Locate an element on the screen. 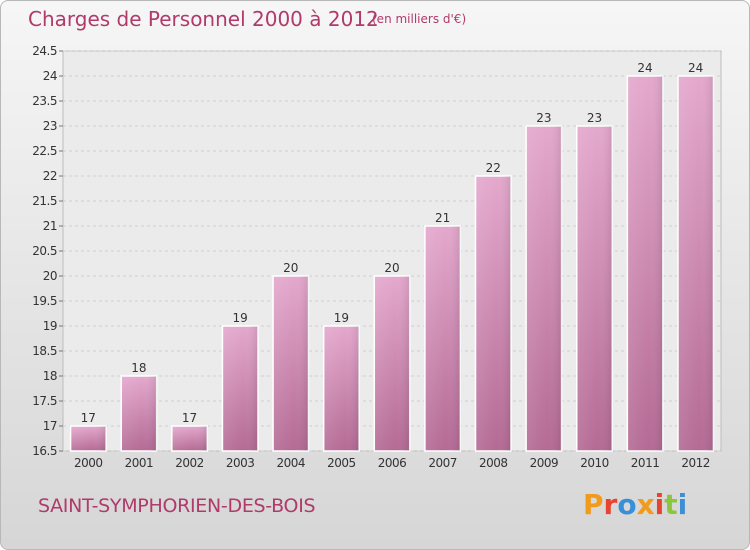  y-tick-label: 18.5 is located at coordinates (44, 351).